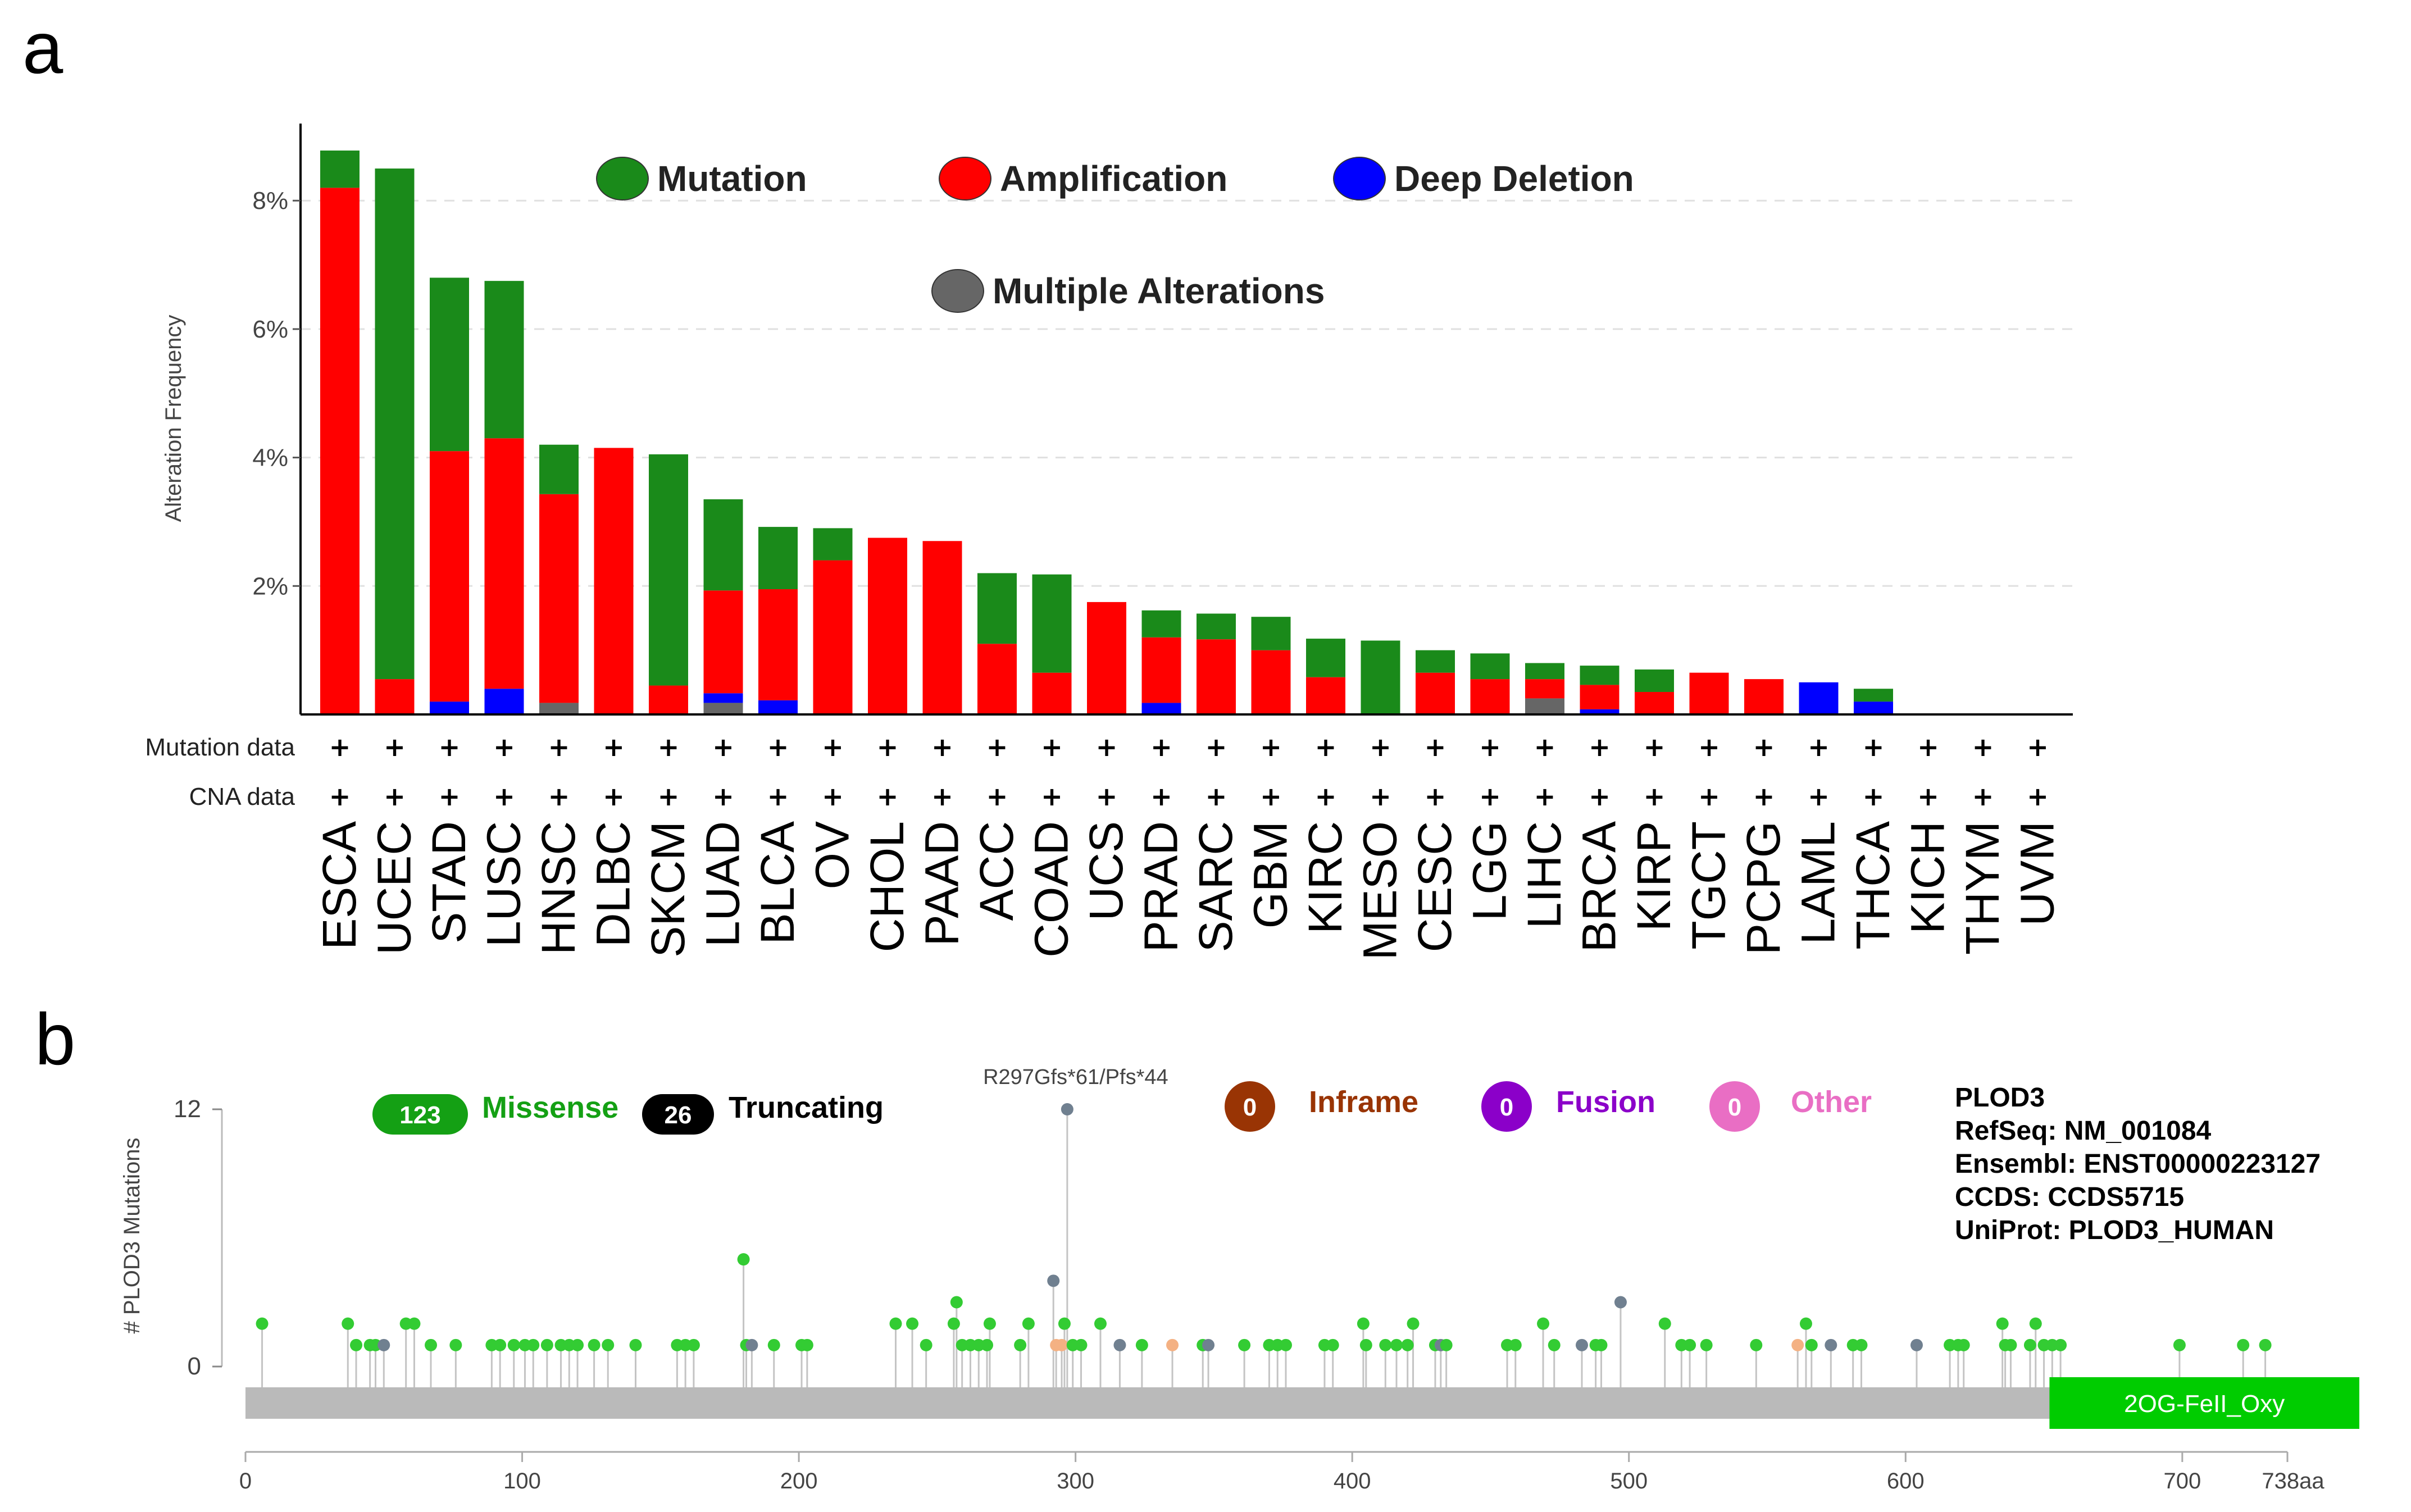 This screenshot has width=2411, height=1512. What do you see at coordinates (558, 888) in the screenshot?
I see `a-category-label: HNSC` at bounding box center [558, 888].